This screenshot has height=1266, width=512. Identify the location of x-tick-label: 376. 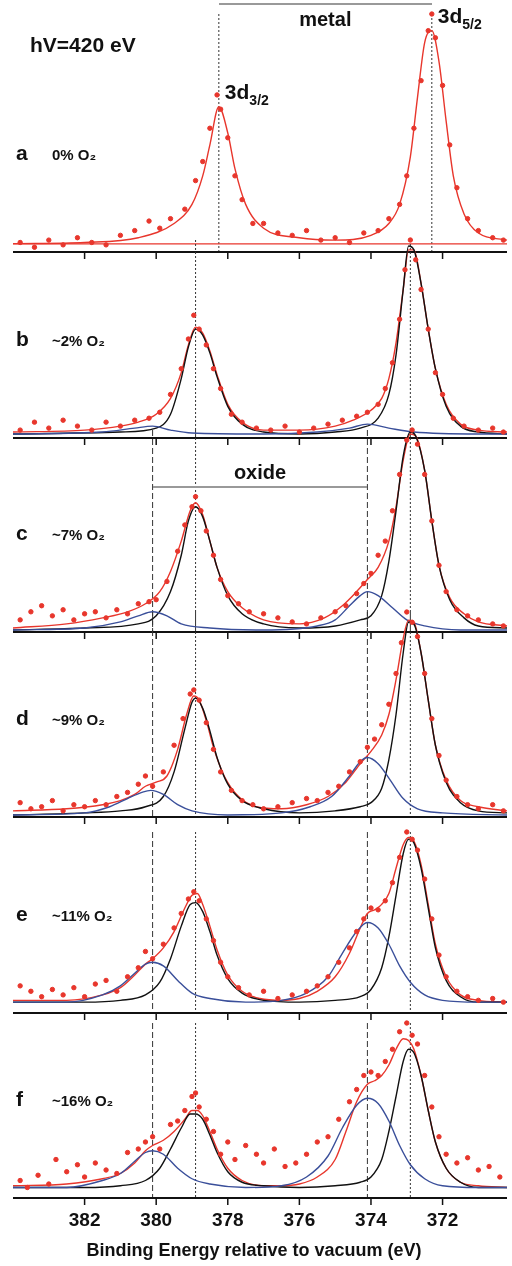
(299, 1219).